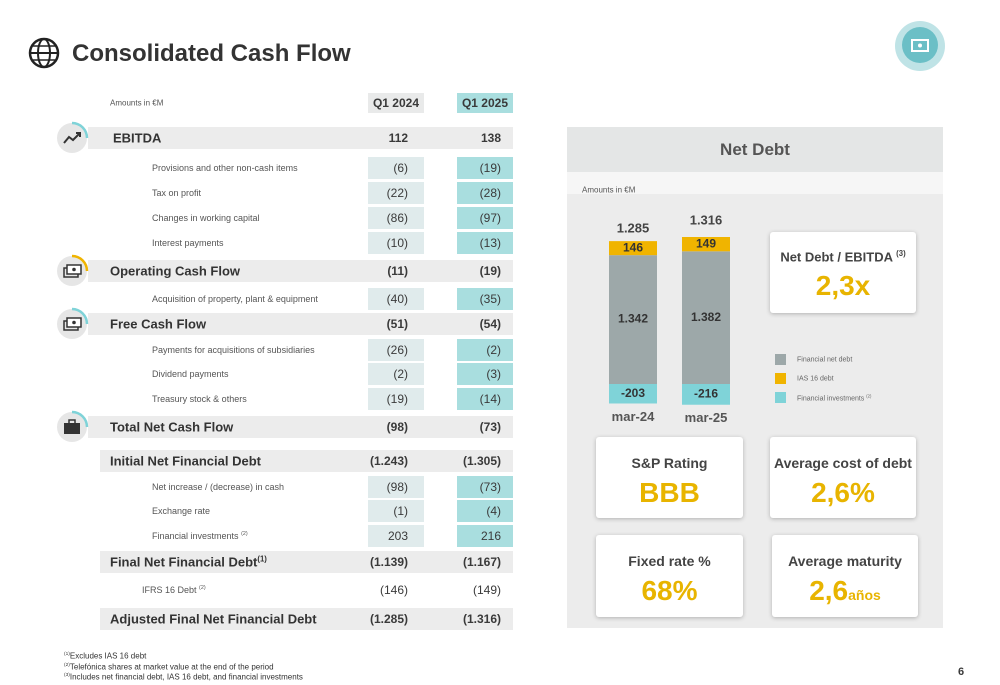 The height and width of the screenshot is (685, 1000). Describe the element at coordinates (669, 463) in the screenshot. I see `kpi-title-text: S&P Rating` at that location.